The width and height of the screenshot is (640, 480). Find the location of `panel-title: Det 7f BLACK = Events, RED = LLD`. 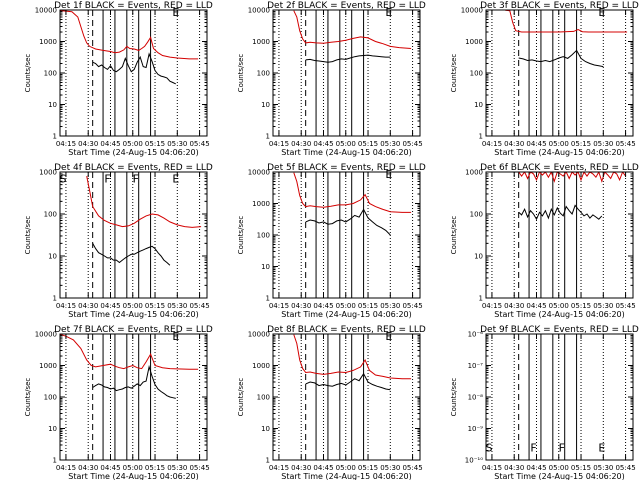

panel-title: Det 7f BLACK = Events, RED = LLD is located at coordinates (133, 330).